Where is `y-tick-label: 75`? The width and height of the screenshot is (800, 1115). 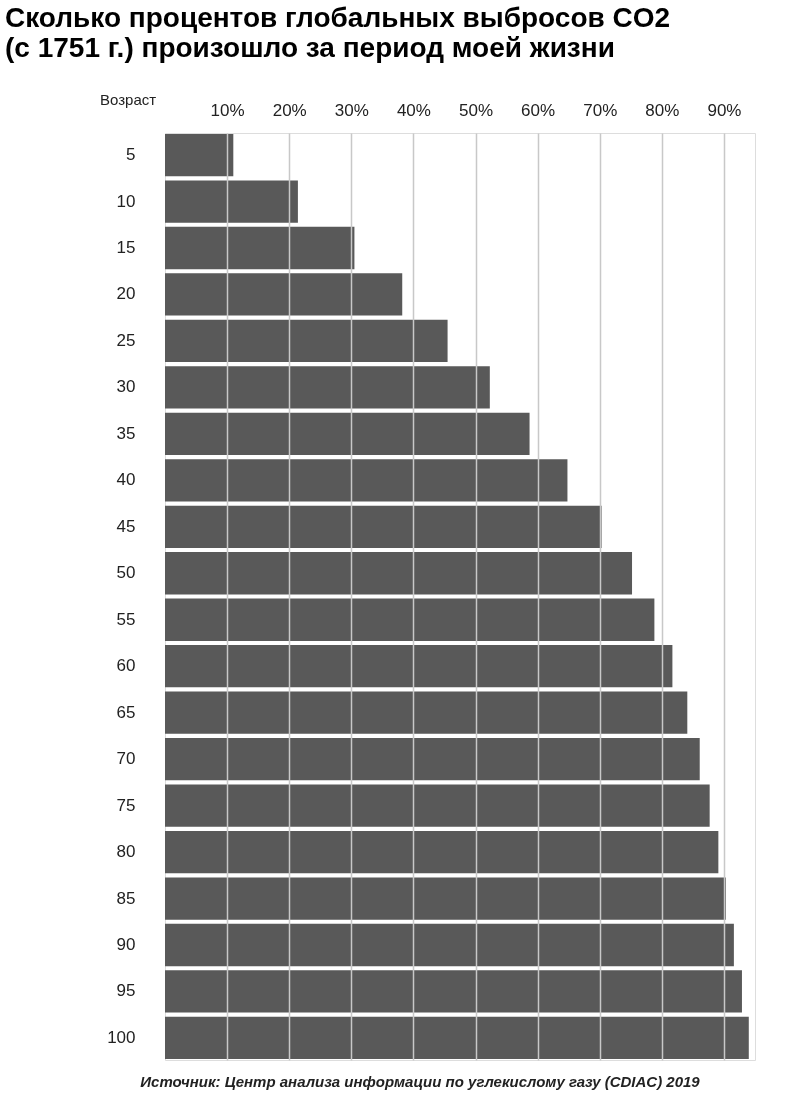 y-tick-label: 75 is located at coordinates (126, 805).